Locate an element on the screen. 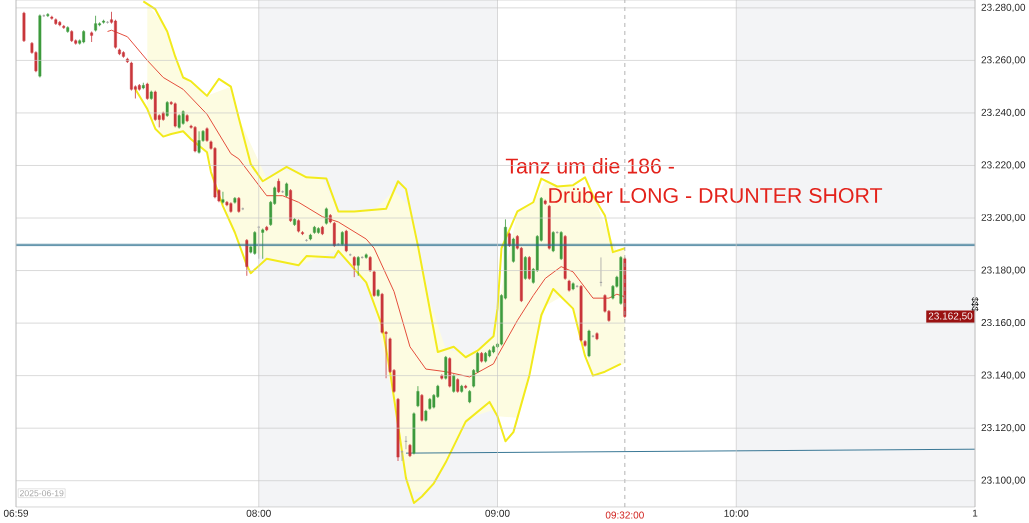 This screenshot has height=523, width=1029. x-tick-label: 08:00 is located at coordinates (258, 513).